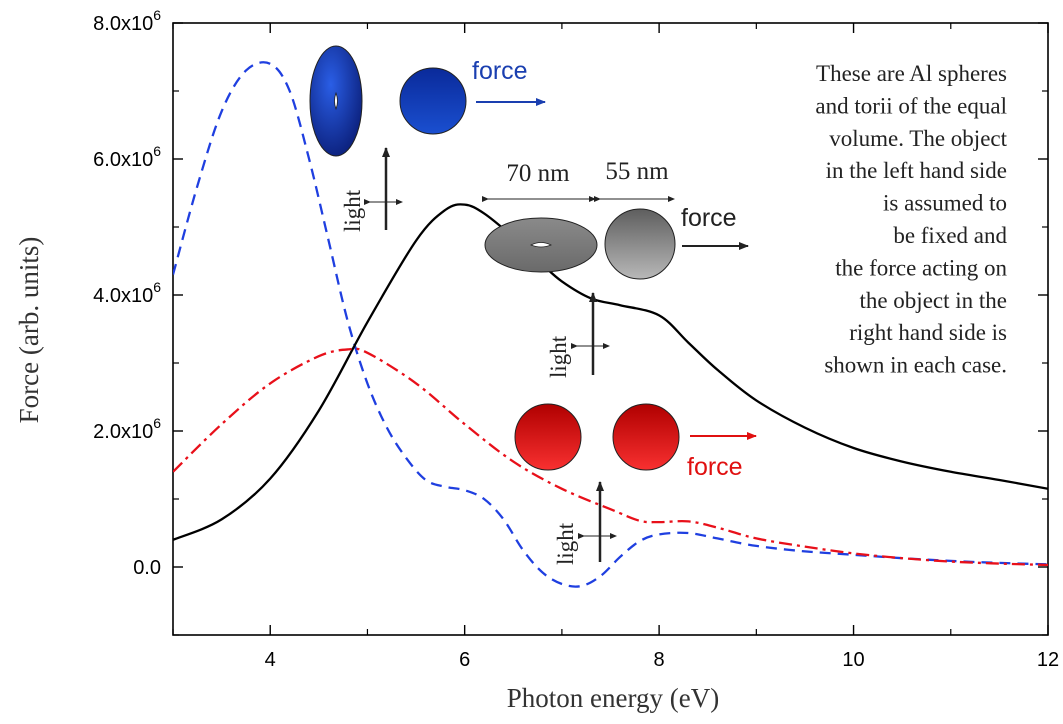 The width and height of the screenshot is (1063, 724). What do you see at coordinates (433, 101) in the screenshot?
I see `blue-sphere-icon` at bounding box center [433, 101].